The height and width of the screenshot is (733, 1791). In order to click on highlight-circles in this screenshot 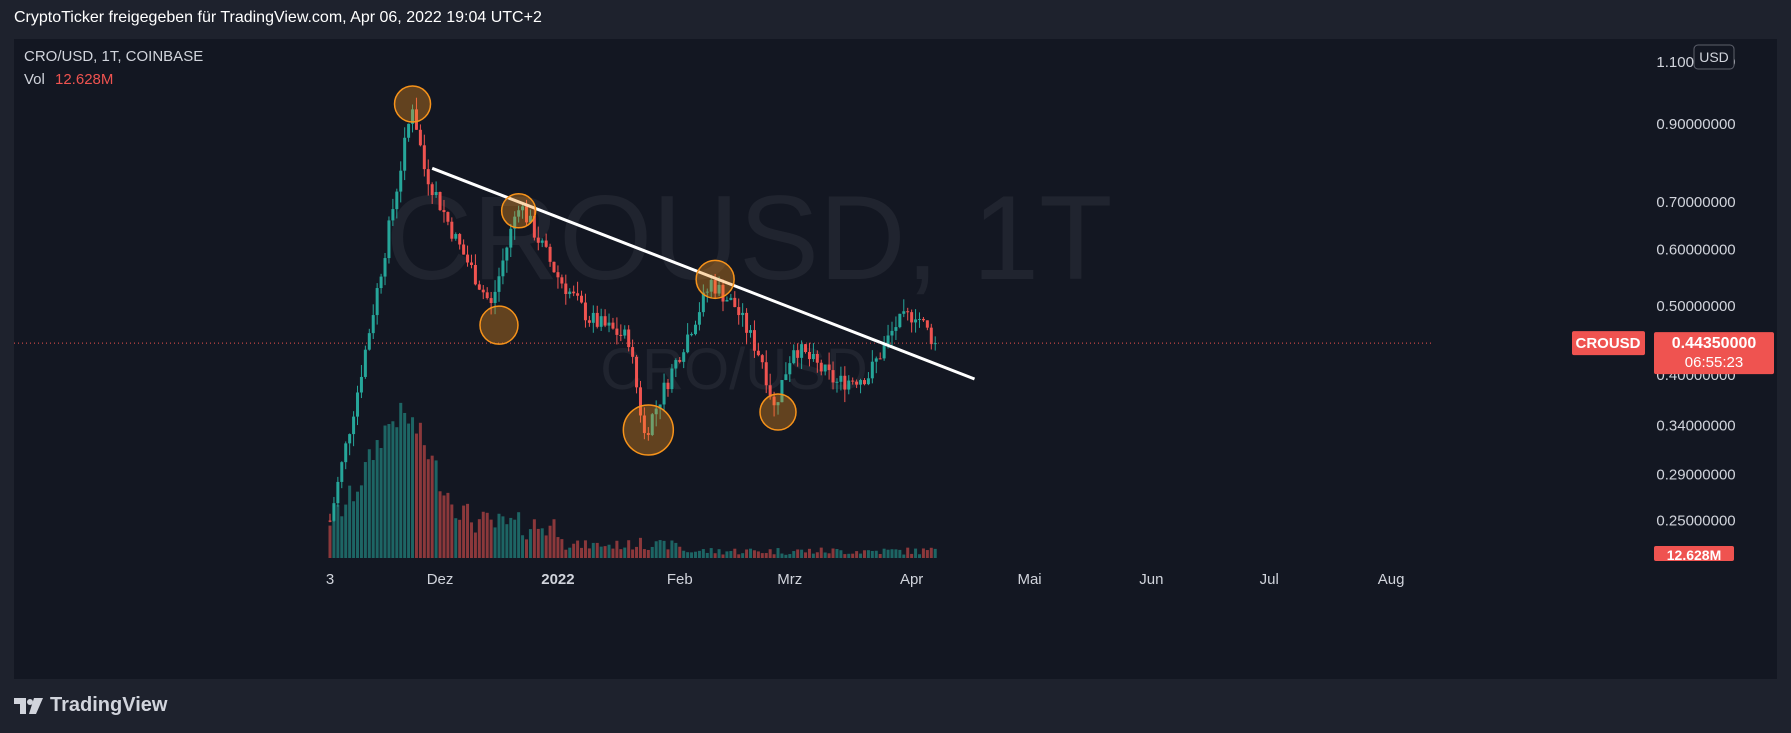, I will do `click(595, 270)`.